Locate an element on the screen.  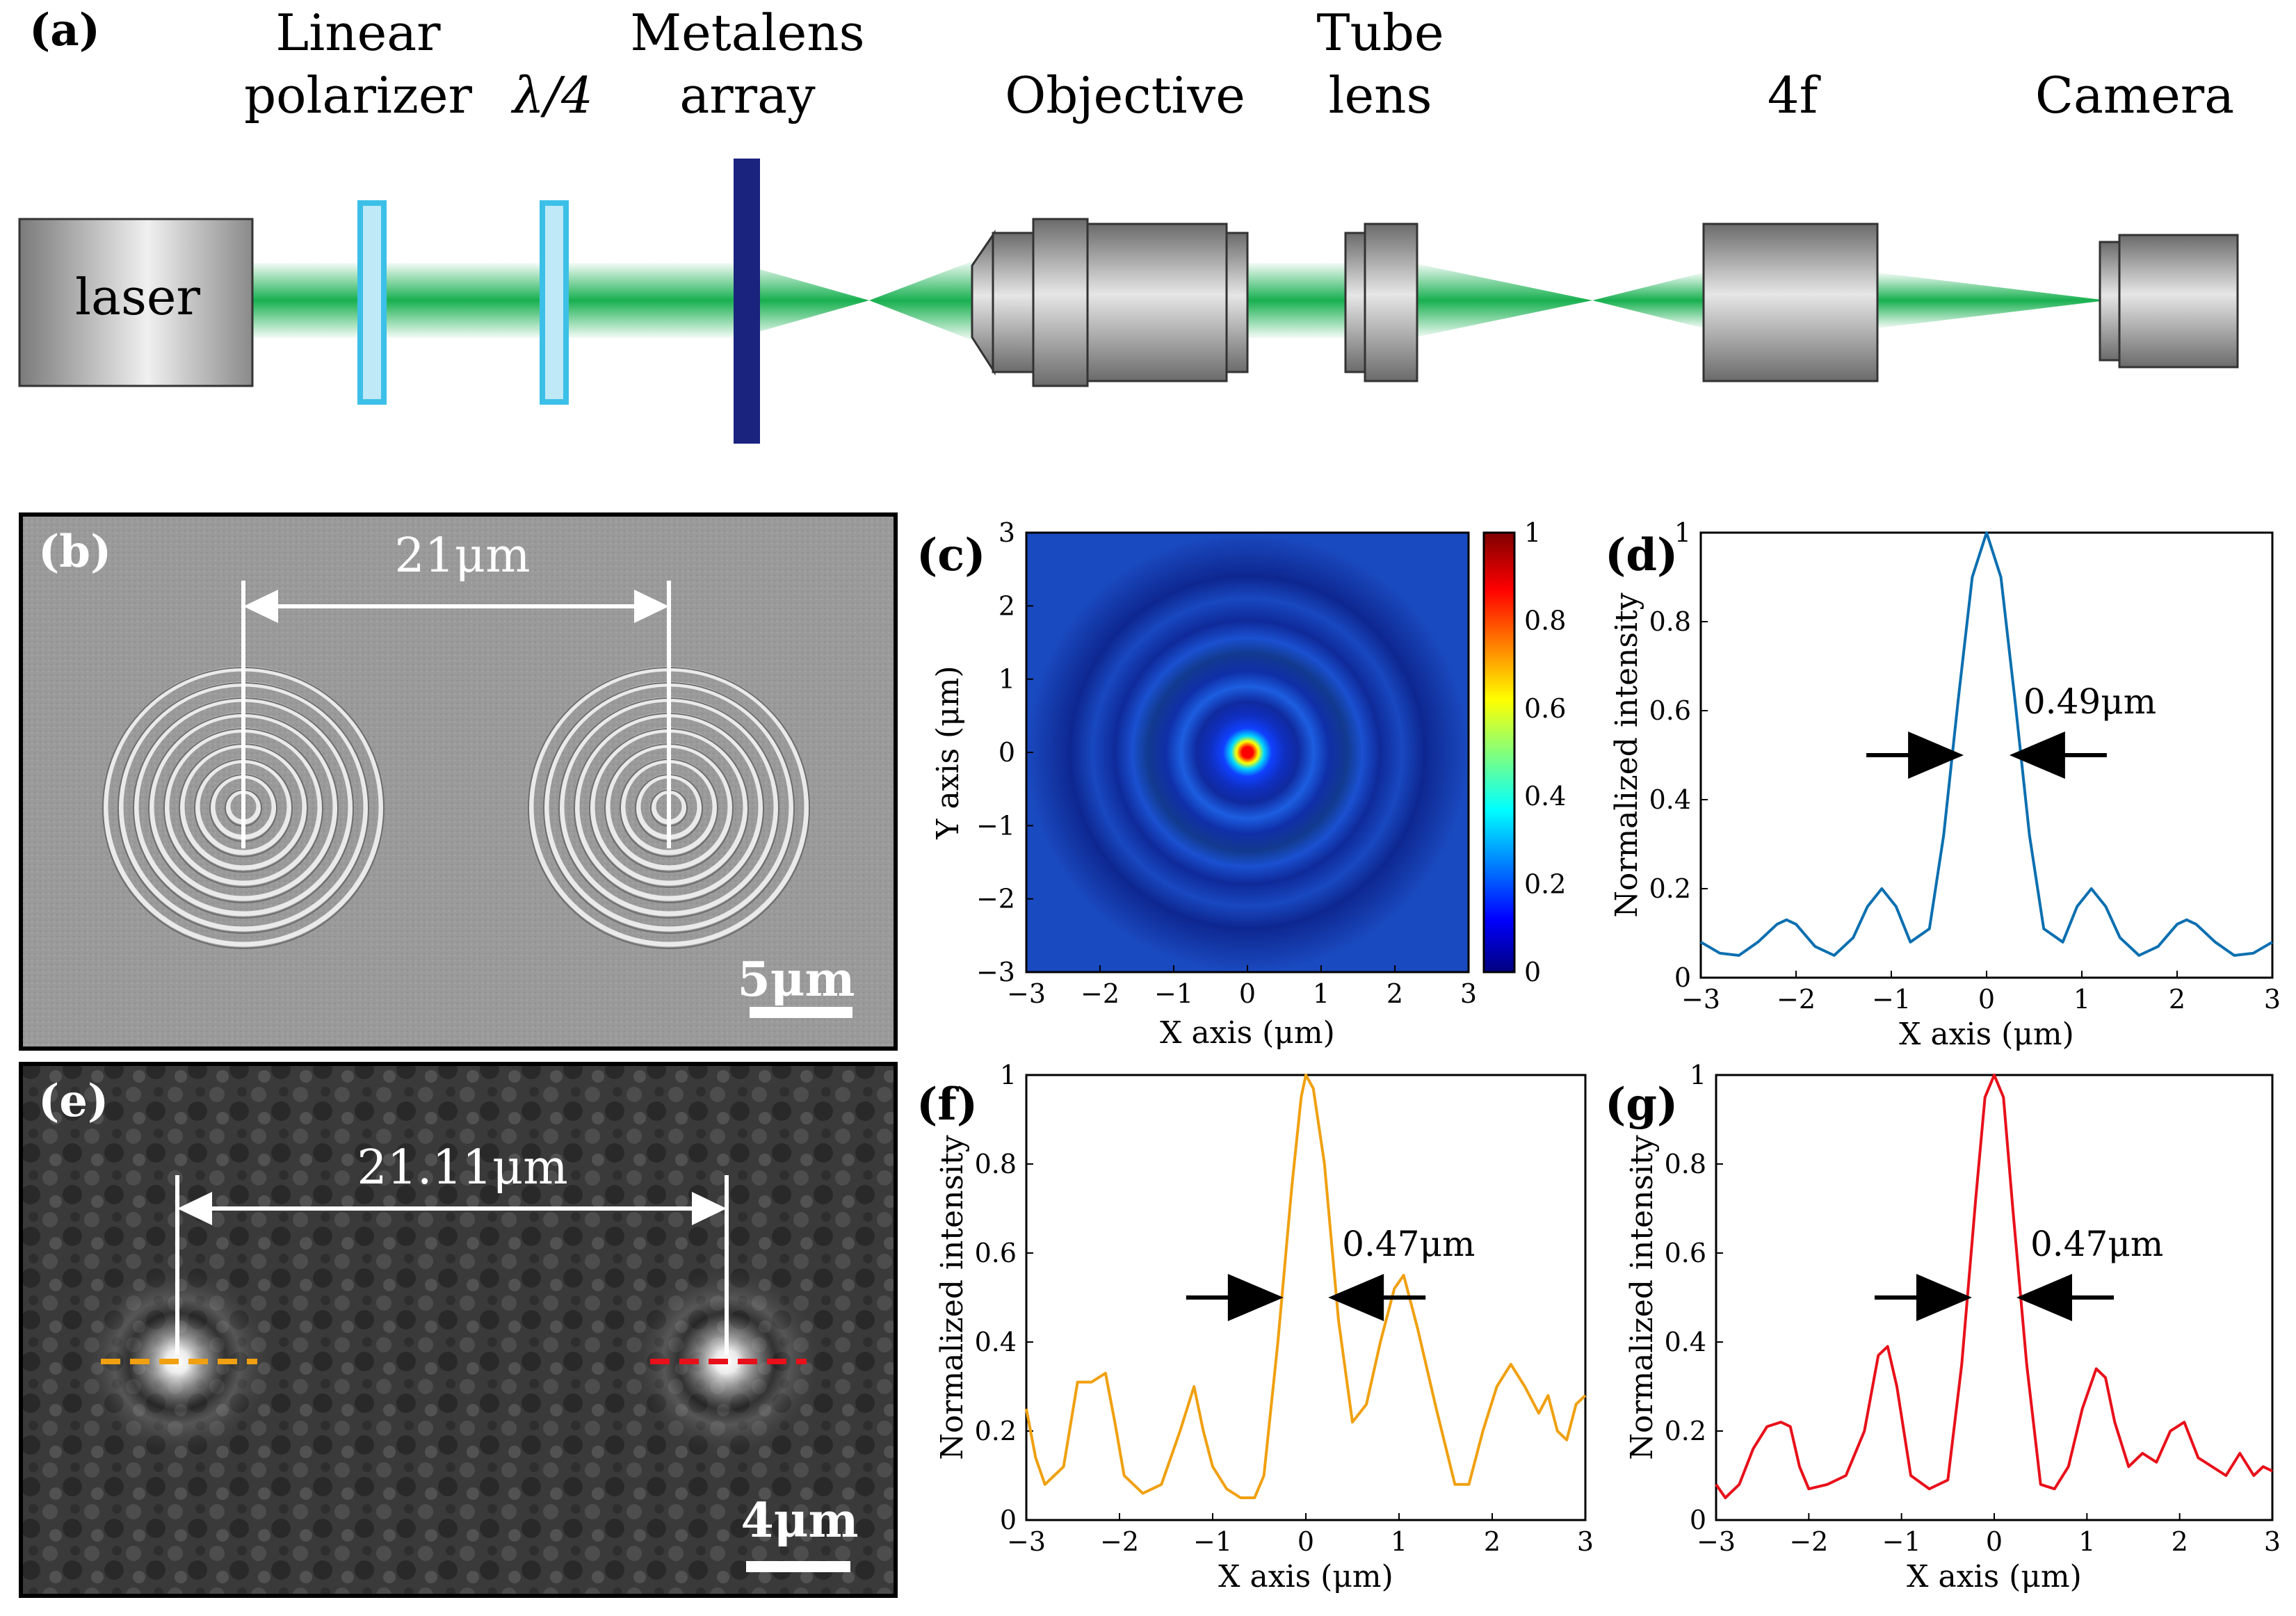
collimated-beam is located at coordinates (493, 300).